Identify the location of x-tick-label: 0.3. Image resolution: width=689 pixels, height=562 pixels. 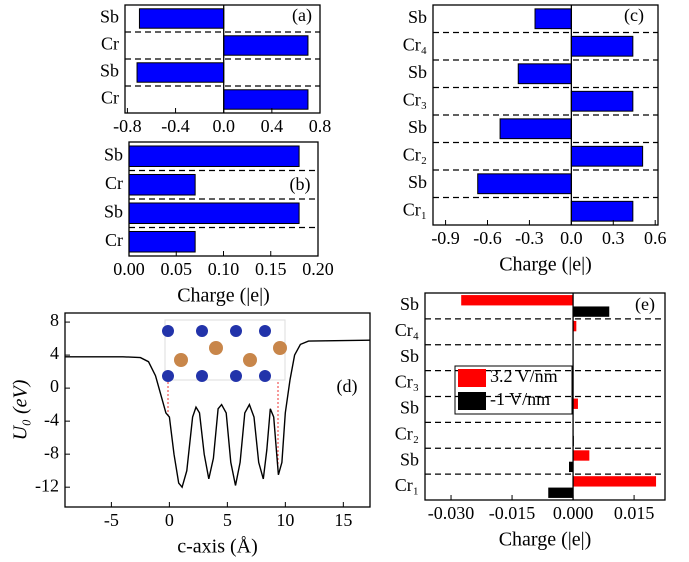
(613, 238).